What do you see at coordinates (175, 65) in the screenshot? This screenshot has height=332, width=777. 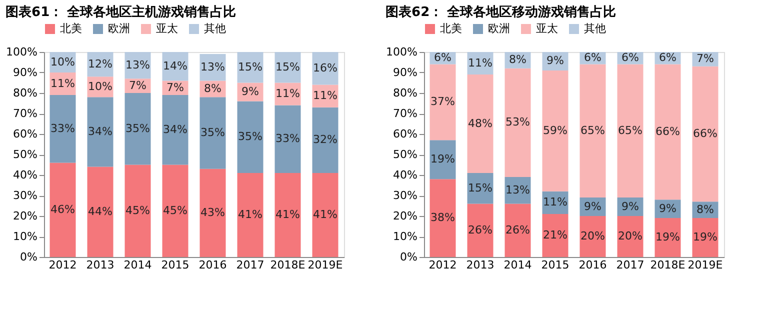 I see `data-label: 14%` at bounding box center [175, 65].